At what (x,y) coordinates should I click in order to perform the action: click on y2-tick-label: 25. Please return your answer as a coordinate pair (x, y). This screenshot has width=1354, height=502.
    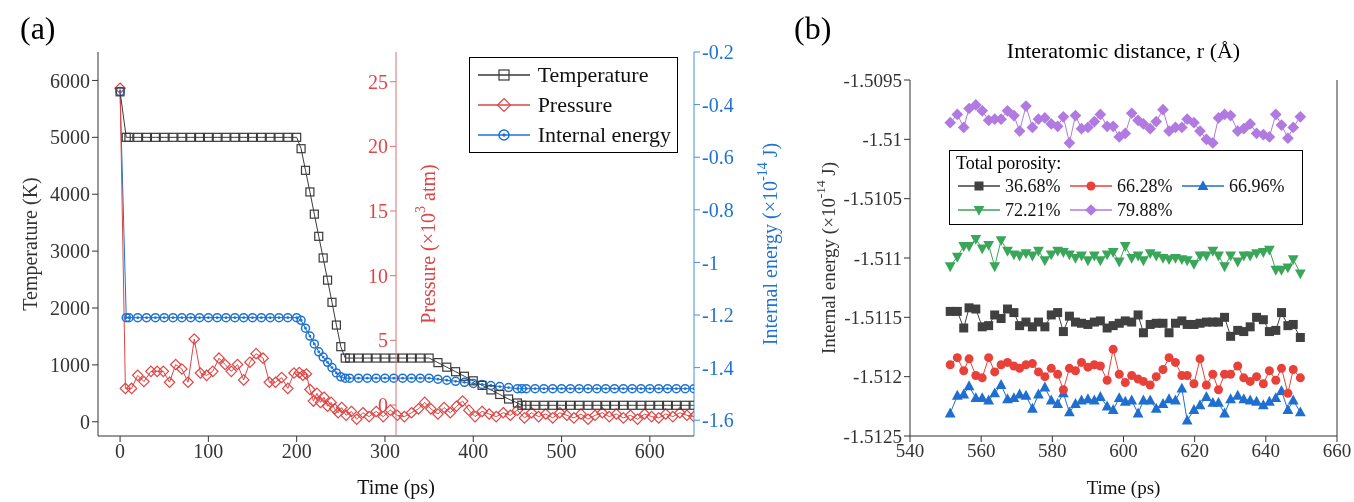
    Looking at the image, I should click on (378, 81).